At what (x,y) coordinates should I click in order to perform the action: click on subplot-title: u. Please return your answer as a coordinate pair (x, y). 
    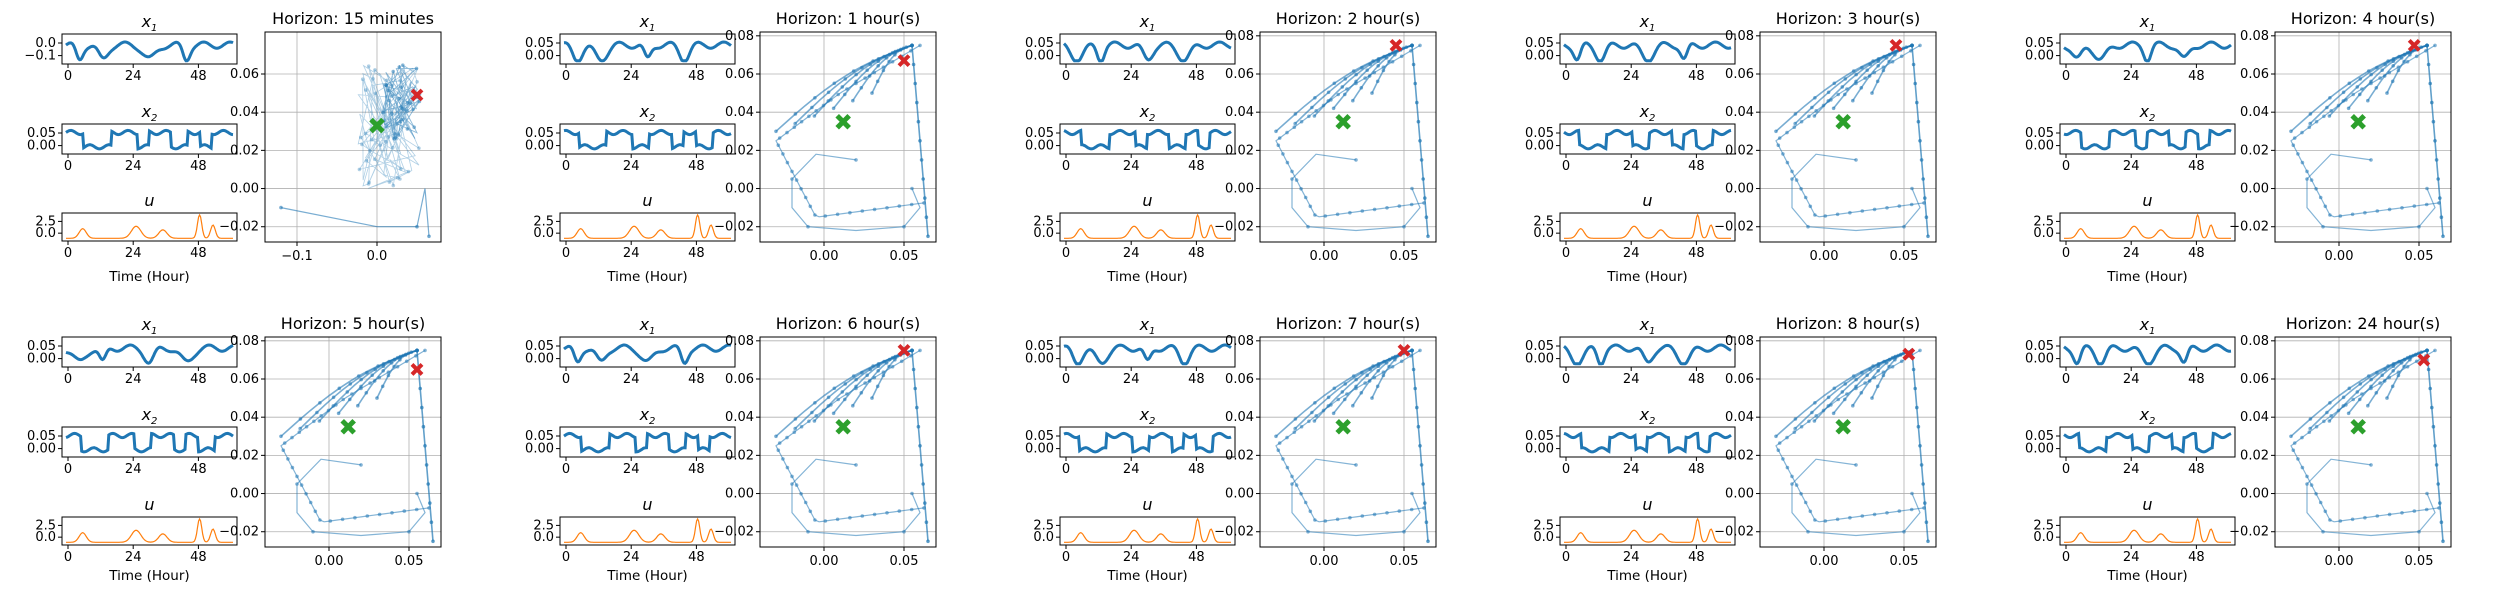
    Looking at the image, I should click on (149, 504).